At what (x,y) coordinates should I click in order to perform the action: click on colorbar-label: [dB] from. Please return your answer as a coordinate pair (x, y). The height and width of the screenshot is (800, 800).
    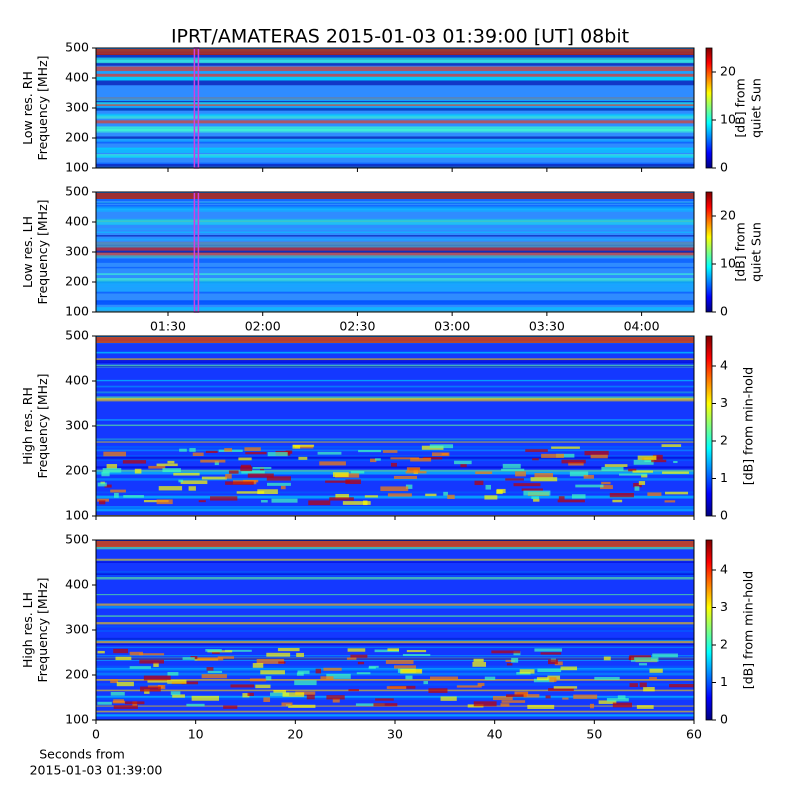
    Looking at the image, I should click on (740, 251).